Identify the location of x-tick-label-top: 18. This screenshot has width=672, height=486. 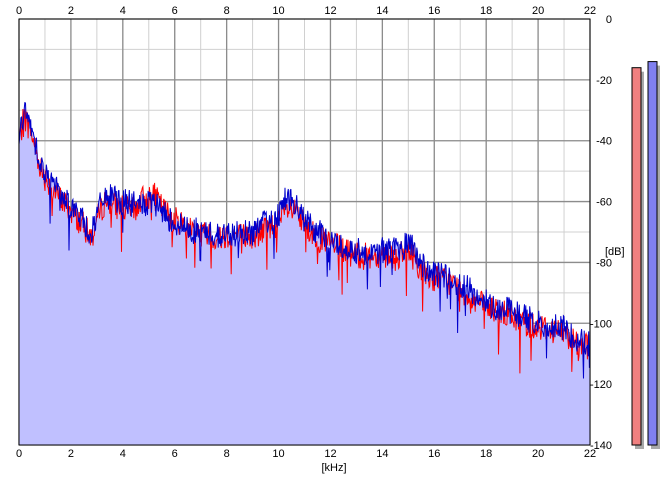
(486, 11).